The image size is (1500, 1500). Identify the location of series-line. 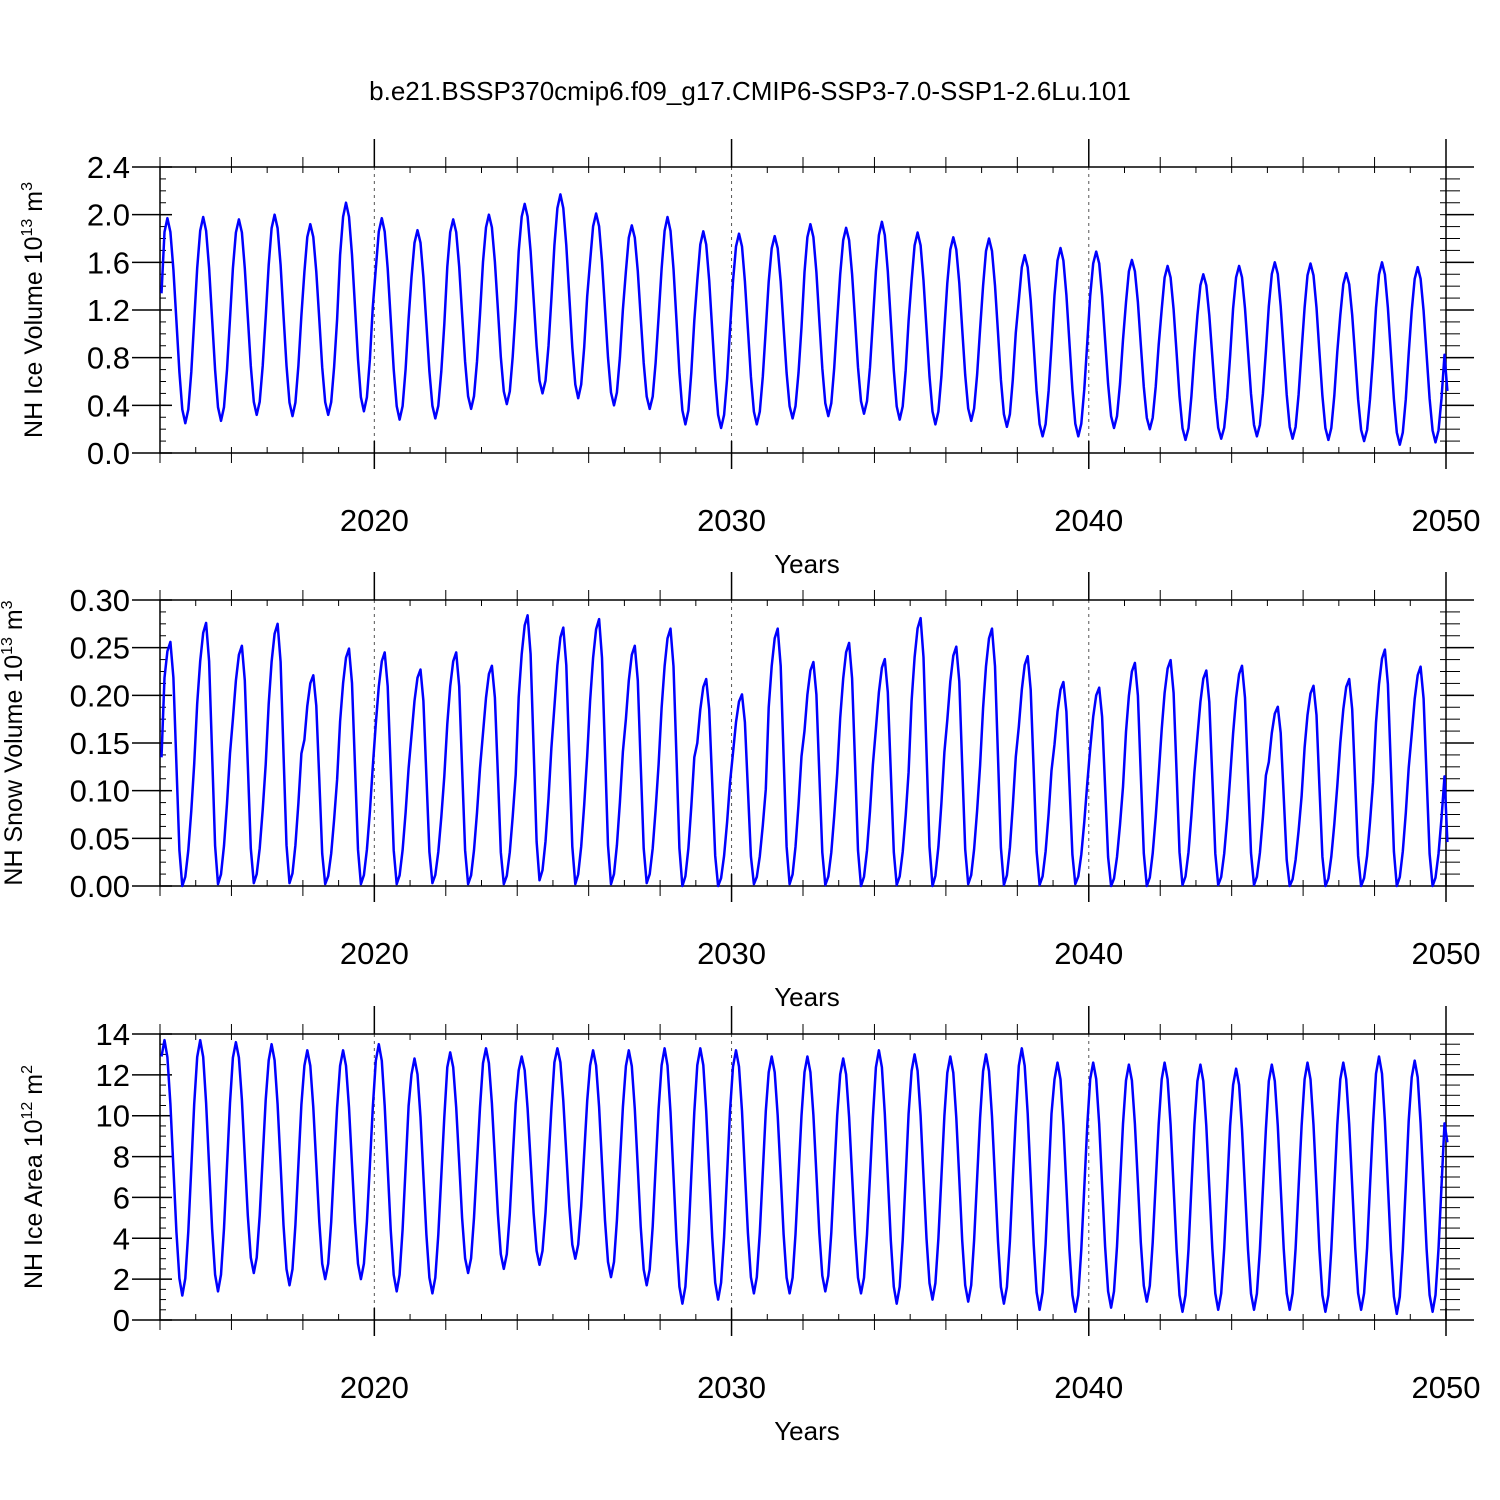
(804, 319).